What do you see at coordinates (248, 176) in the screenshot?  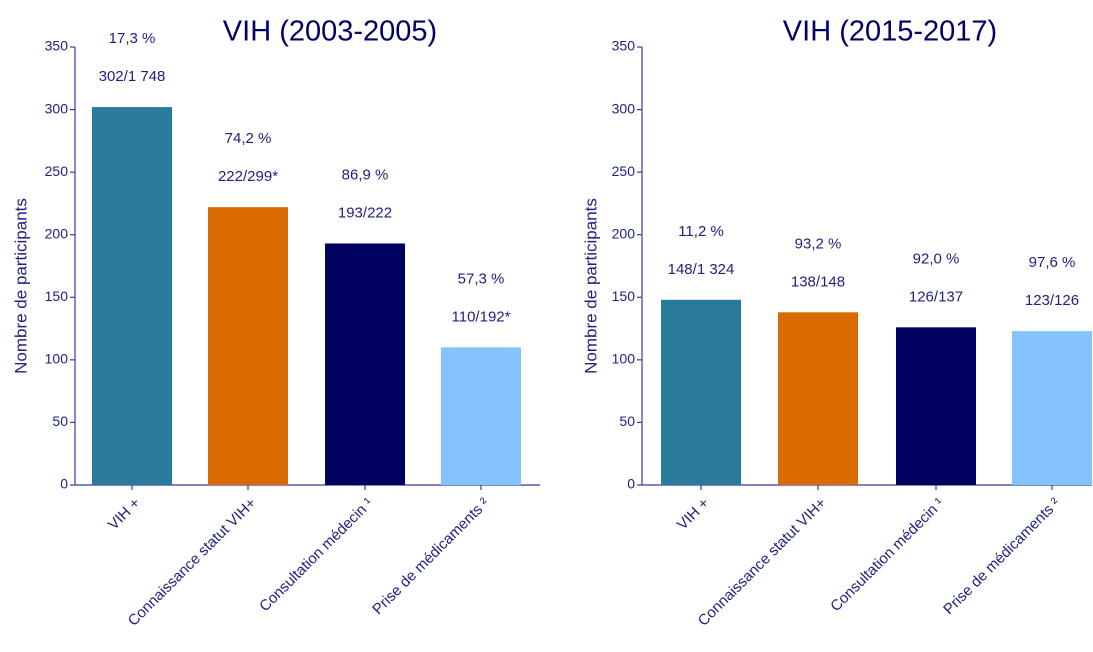 I see `data-label: 222/299*` at bounding box center [248, 176].